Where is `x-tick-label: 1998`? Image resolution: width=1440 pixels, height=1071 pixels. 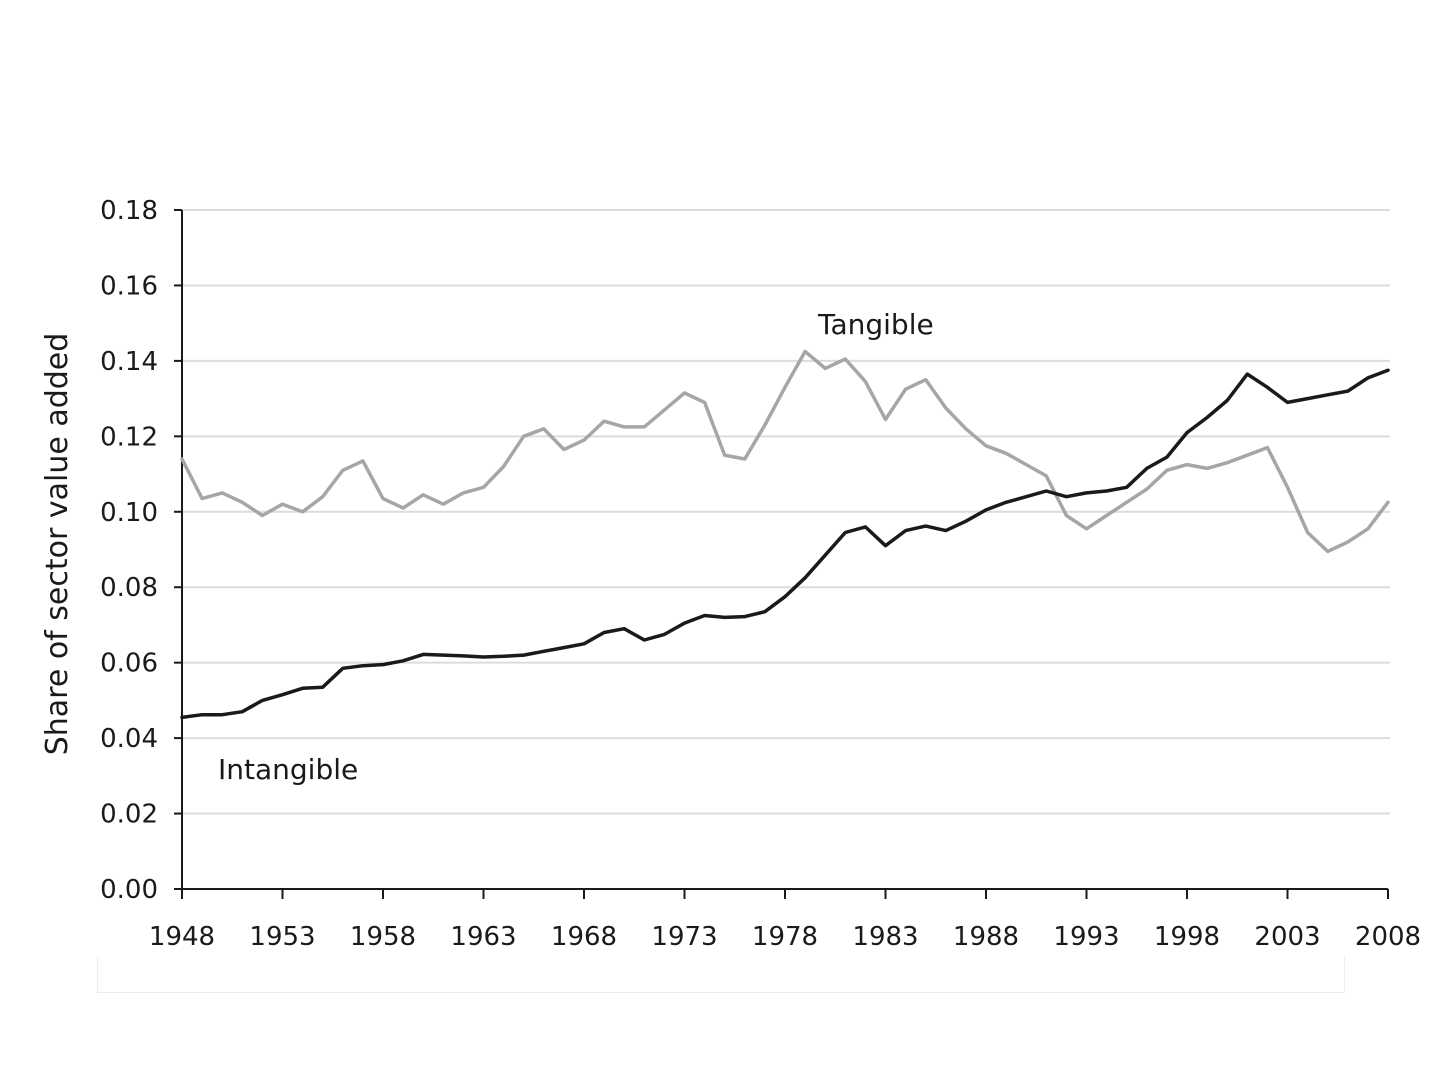
x-tick-label: 1998 is located at coordinates (1187, 937).